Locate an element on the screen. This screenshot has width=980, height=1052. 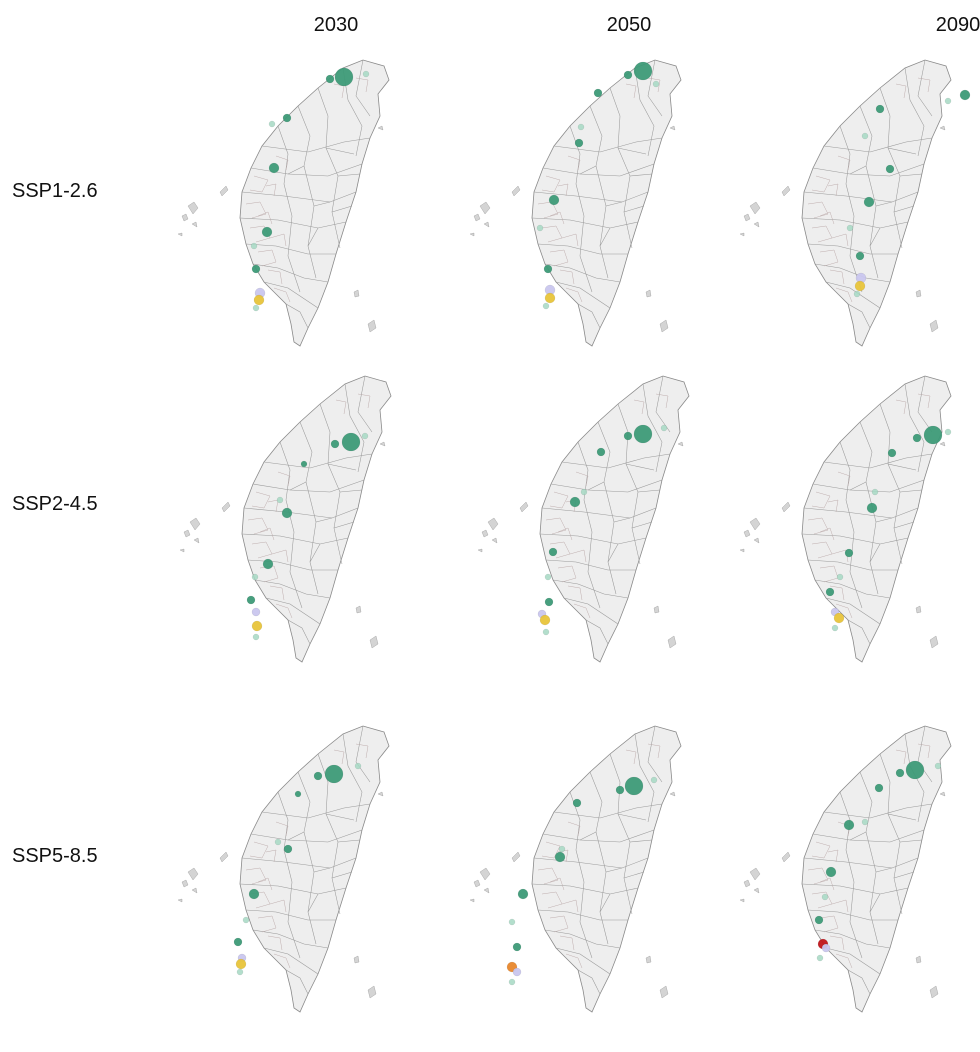
map-ssp2-4-5-2050 is located at coordinates (583, 519).